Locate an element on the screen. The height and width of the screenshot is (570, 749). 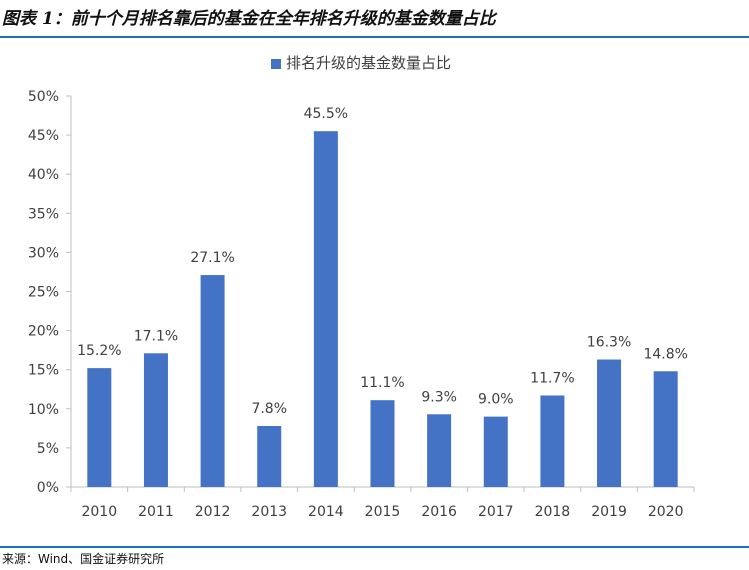
legend-label: 排名升级的基金数量占比 is located at coordinates (368, 63).